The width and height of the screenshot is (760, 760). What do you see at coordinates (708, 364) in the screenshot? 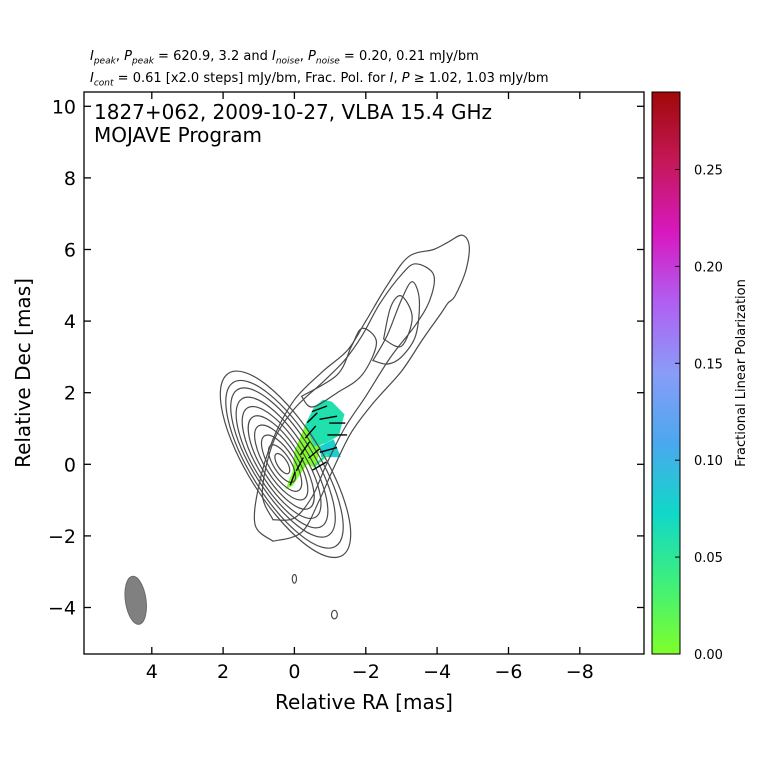
I see `colorbar-tick-label: 0.15` at bounding box center [708, 364].